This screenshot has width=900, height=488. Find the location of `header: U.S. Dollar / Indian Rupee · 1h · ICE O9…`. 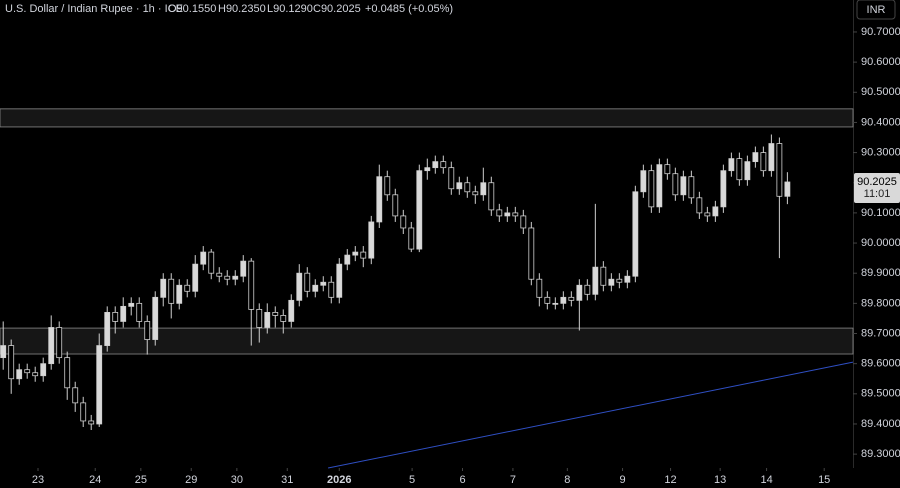

header: U.S. Dollar / Indian Rupee · 1h · ICE O9… is located at coordinates (229, 9).